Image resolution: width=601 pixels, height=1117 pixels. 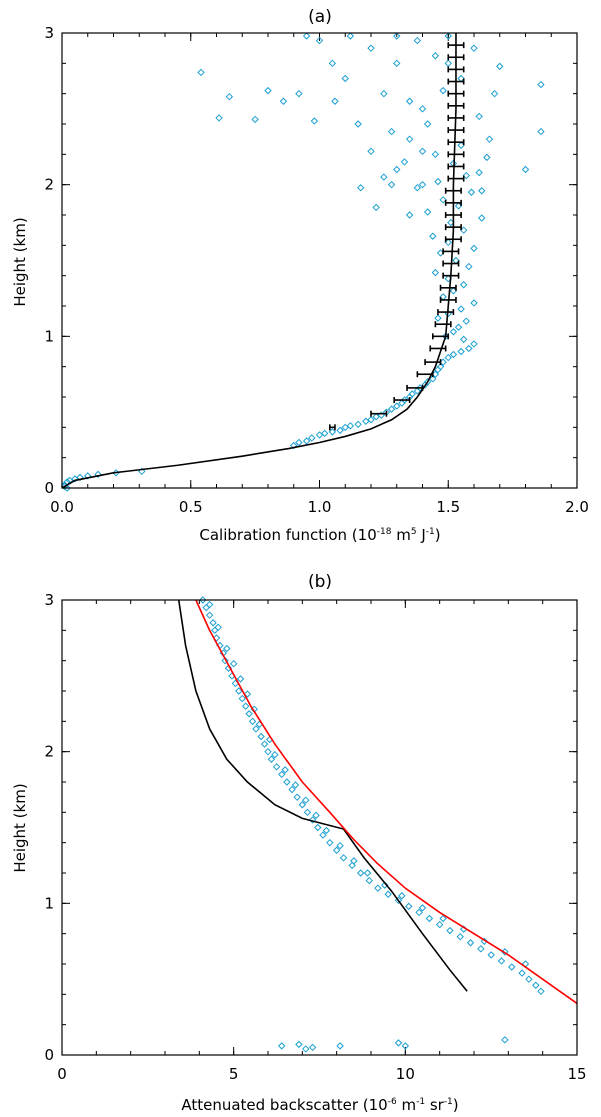 I want to click on panel-b-ytick-label: 1, so click(x=49, y=903).